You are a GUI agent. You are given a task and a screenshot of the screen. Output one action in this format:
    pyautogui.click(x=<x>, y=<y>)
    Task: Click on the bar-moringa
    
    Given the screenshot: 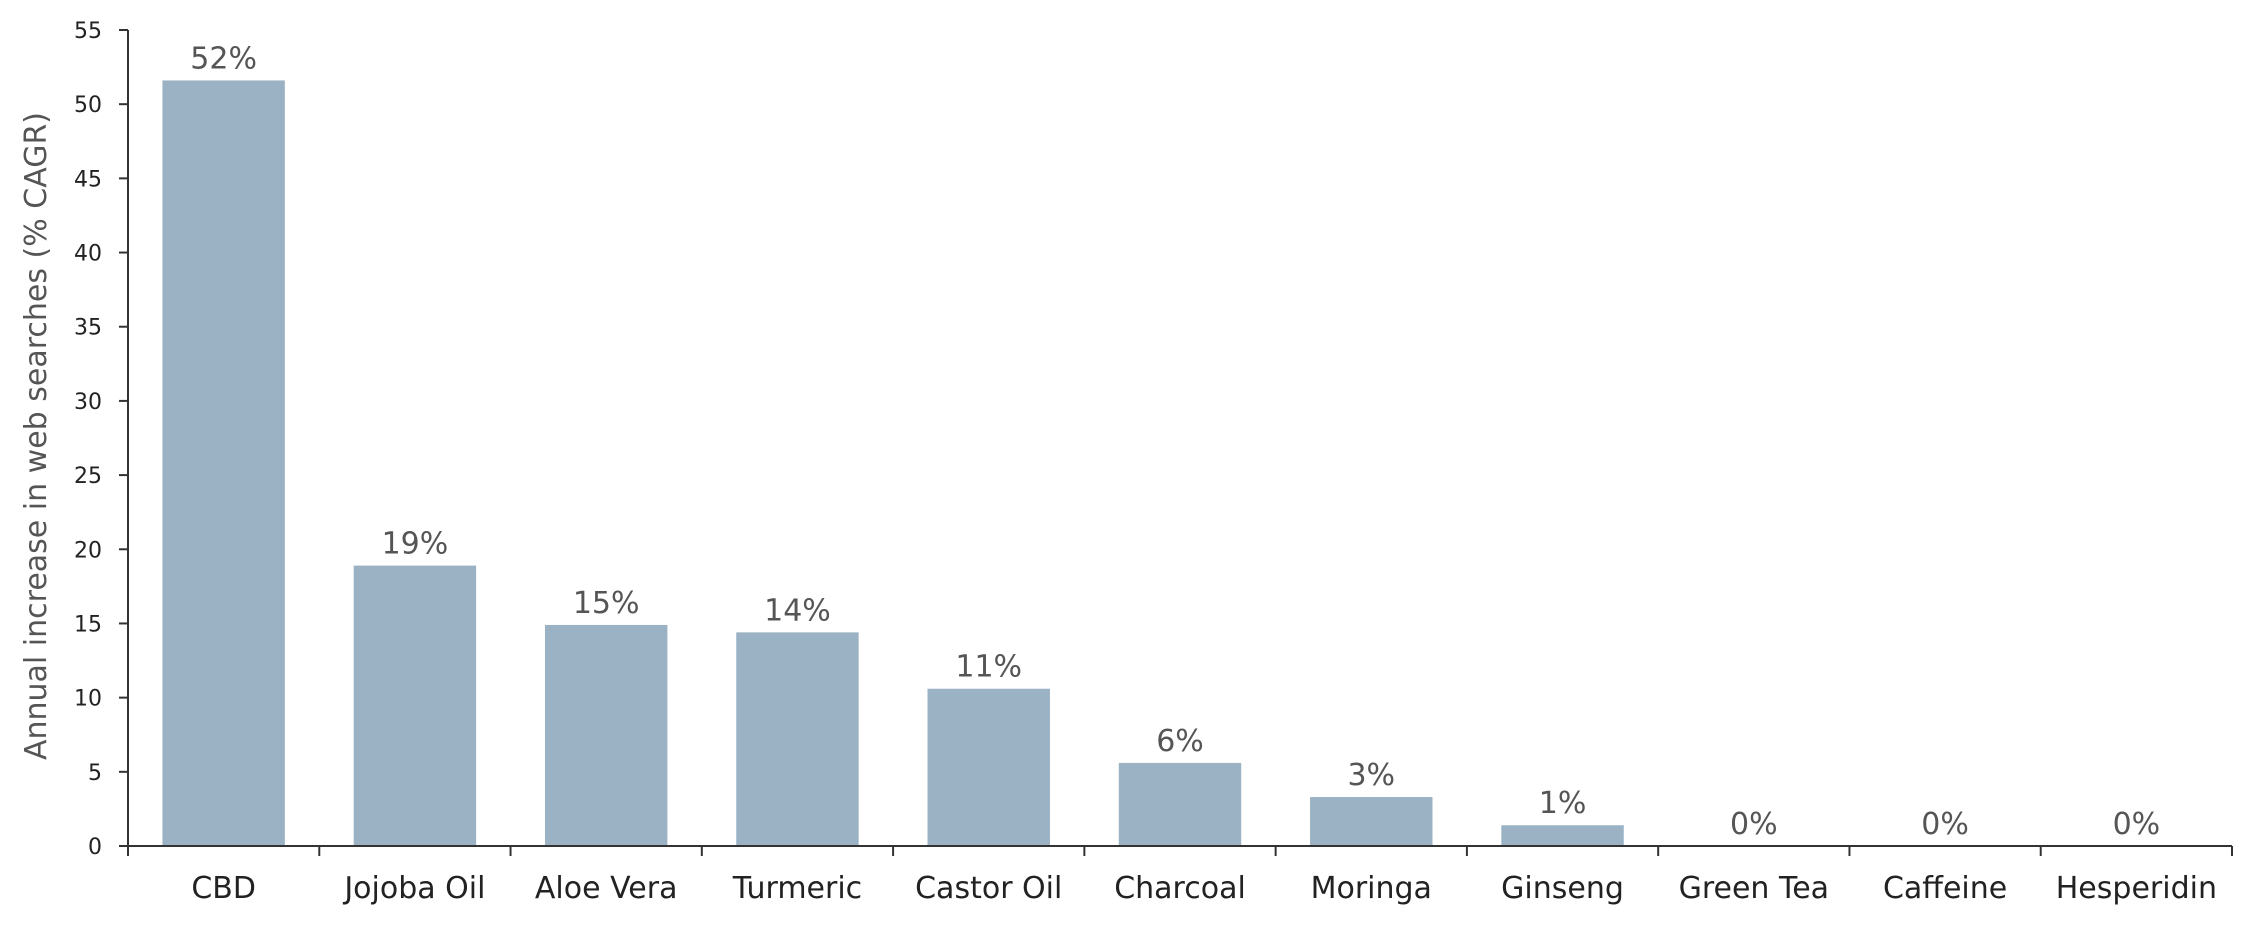 What is the action you would take?
    pyautogui.click(x=1371, y=821)
    